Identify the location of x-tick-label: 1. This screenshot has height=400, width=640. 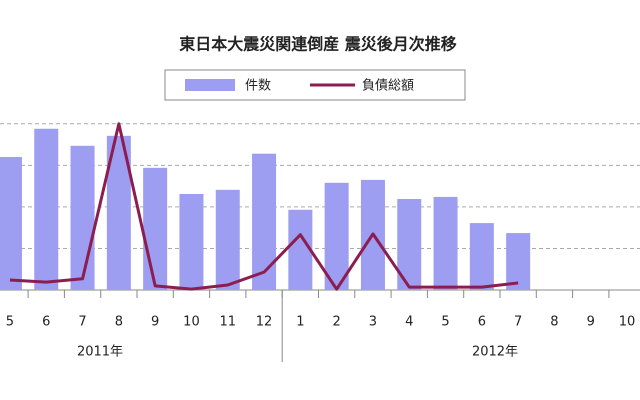
(300, 322).